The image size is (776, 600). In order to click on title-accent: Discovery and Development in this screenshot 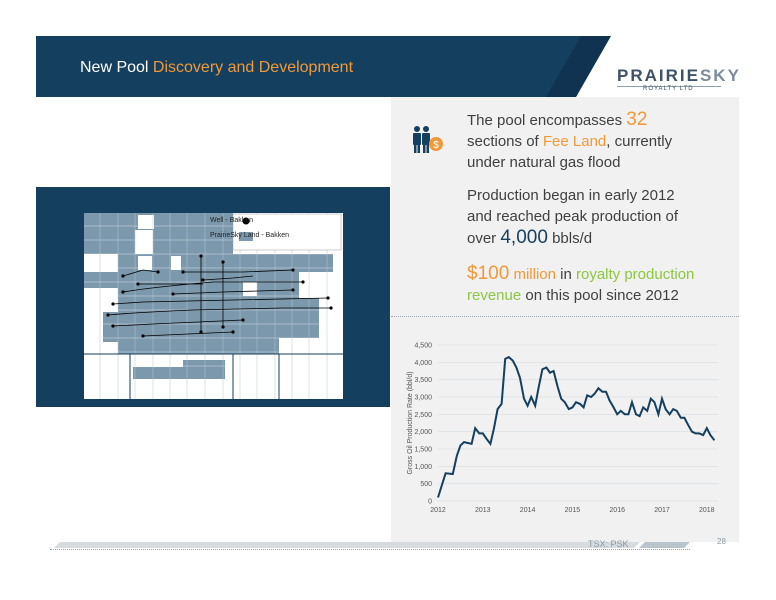, I will do `click(253, 67)`.